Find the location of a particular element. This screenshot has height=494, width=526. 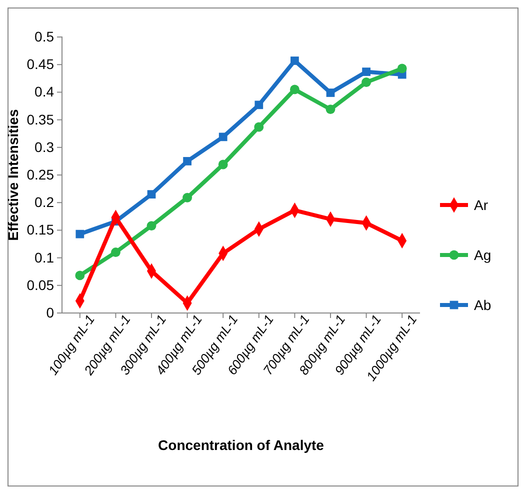

legend-label: Ab is located at coordinates (483, 305).